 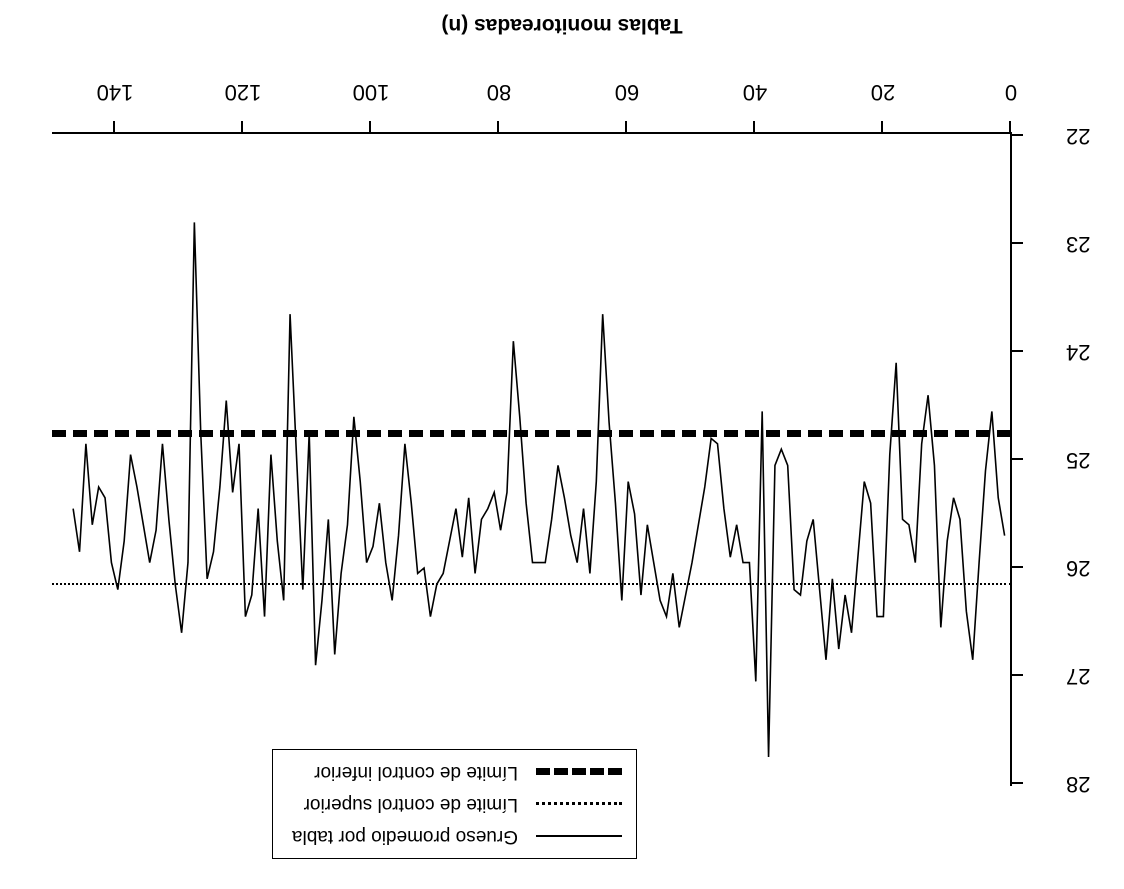 What do you see at coordinates (499, 92) in the screenshot?
I see `x-tick-label-80: 80` at bounding box center [499, 92].